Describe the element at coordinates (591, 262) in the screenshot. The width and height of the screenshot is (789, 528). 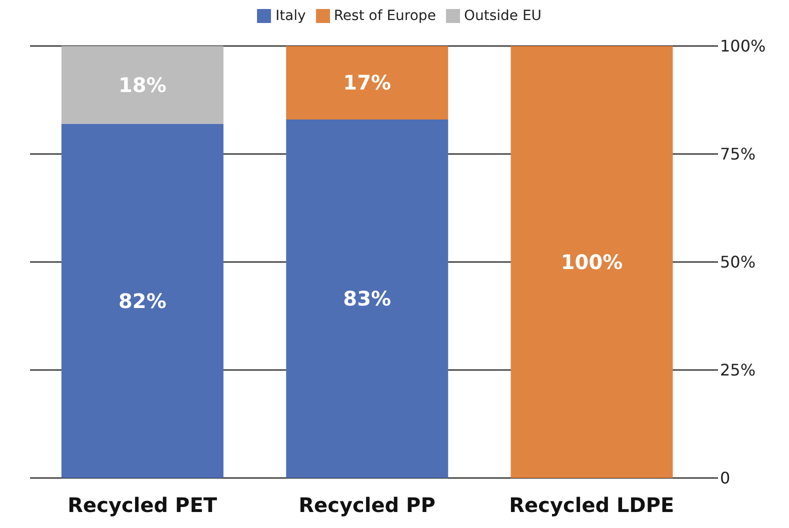
I see `data-label: 100%` at that location.